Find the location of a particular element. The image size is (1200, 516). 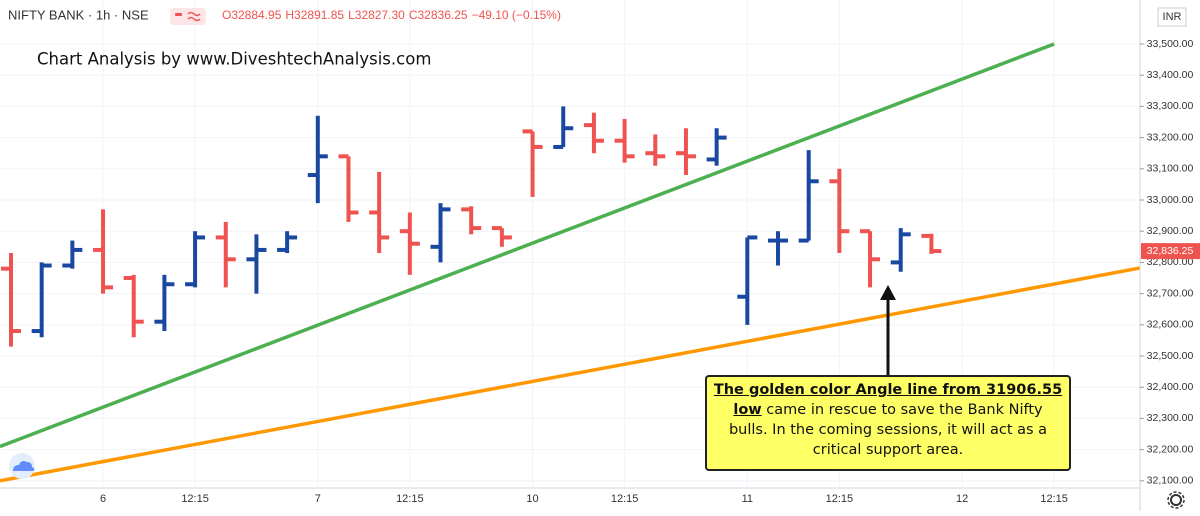

y-tick-label: 33,100.00 is located at coordinates (1170, 169).